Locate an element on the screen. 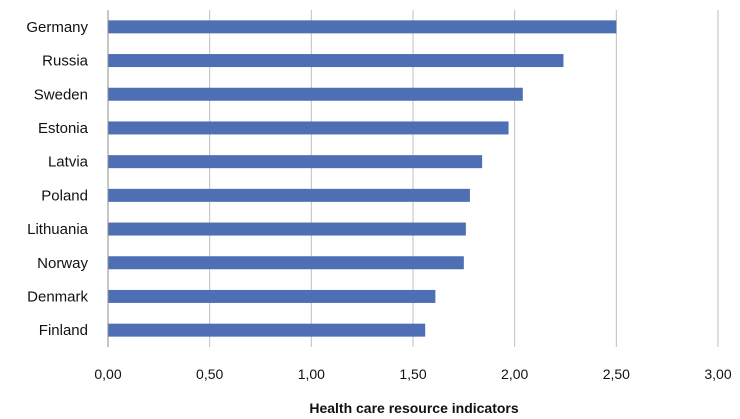  category-label-russia: Russia is located at coordinates (65, 61).